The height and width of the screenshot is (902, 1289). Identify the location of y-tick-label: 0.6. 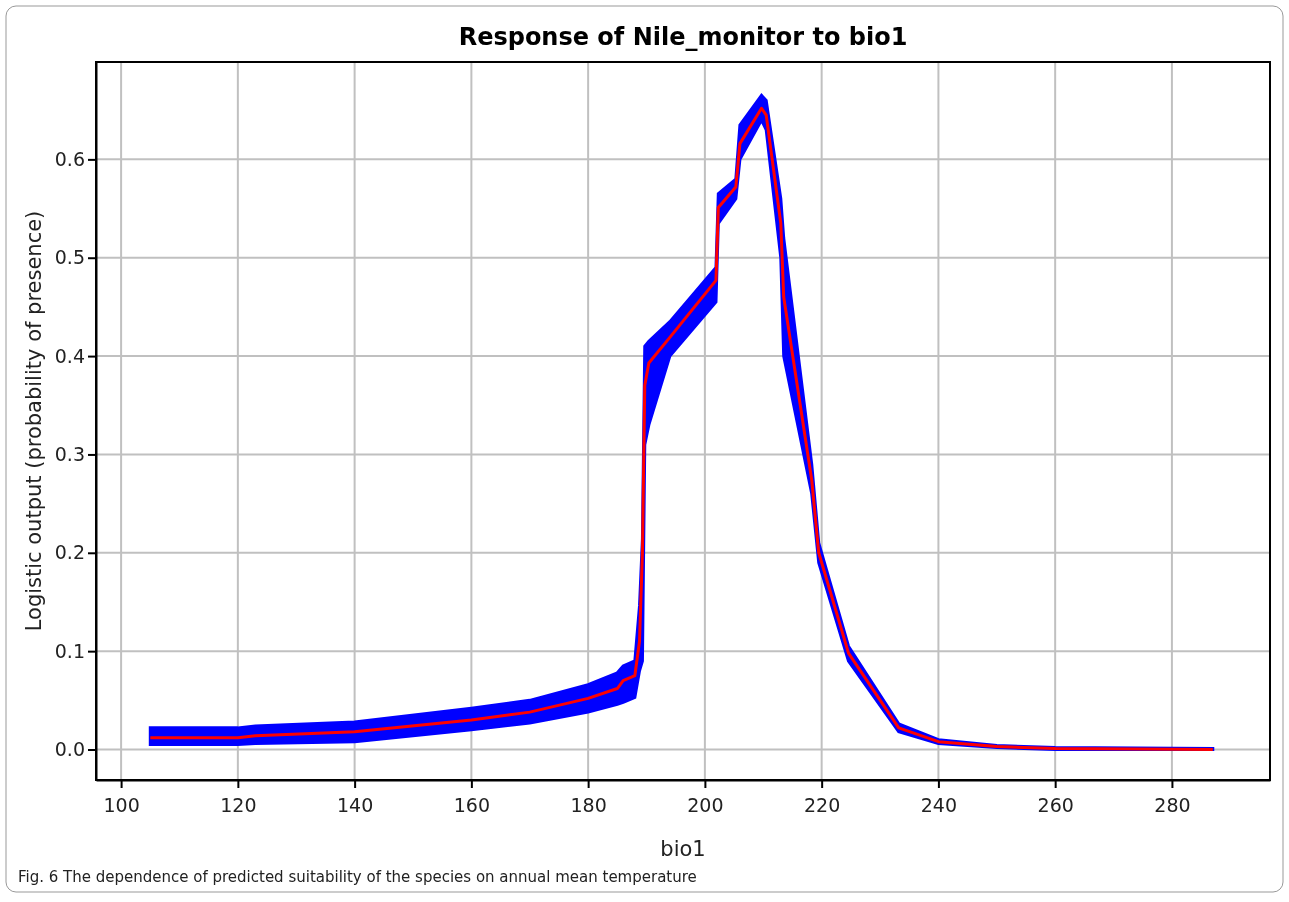
(69, 158).